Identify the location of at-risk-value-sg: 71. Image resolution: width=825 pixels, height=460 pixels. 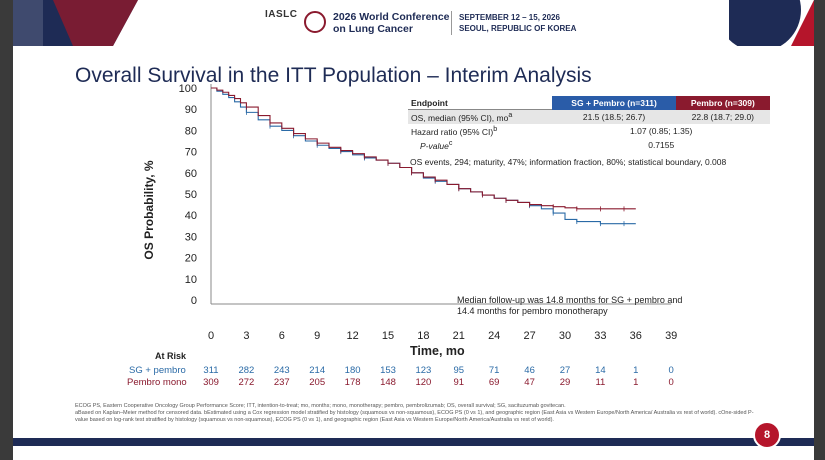
(494, 370).